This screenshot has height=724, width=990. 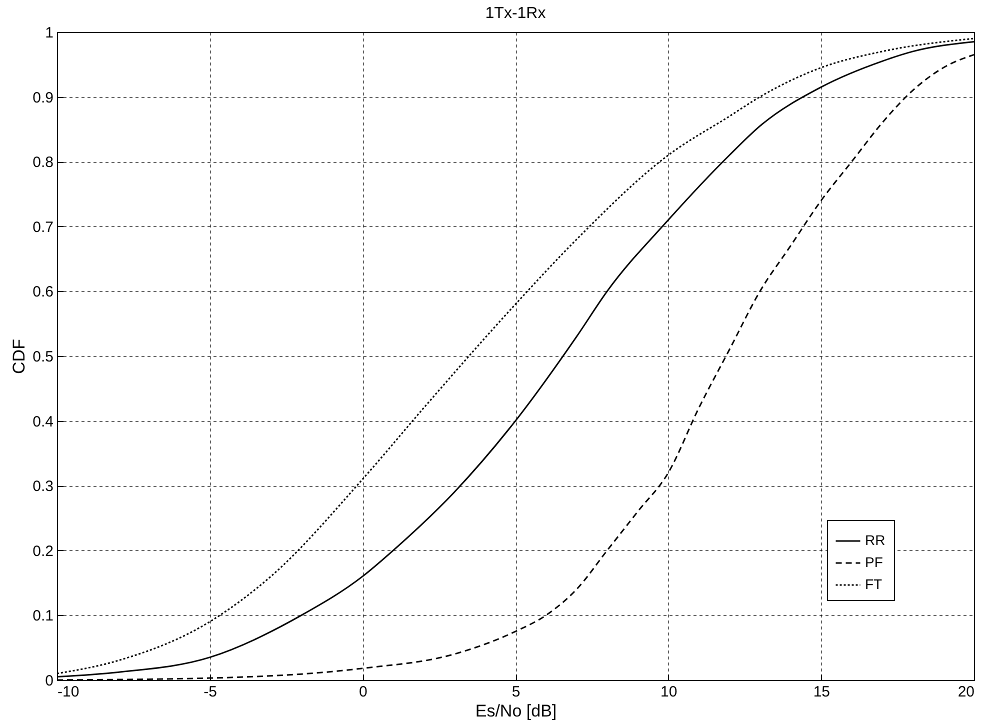 I want to click on y-tick-label: 0, so click(x=49, y=681).